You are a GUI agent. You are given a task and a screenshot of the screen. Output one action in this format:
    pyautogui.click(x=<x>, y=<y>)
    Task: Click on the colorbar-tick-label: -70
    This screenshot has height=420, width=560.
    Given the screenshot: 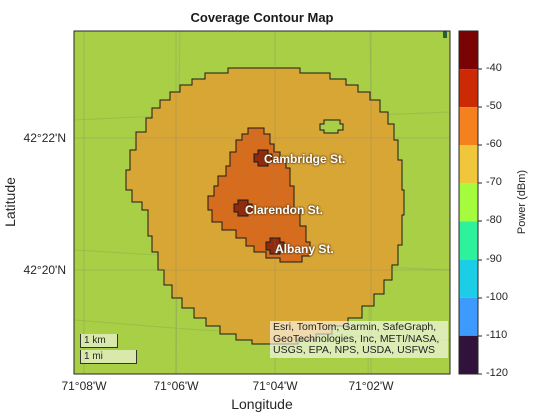 What is the action you would take?
    pyautogui.click(x=494, y=182)
    